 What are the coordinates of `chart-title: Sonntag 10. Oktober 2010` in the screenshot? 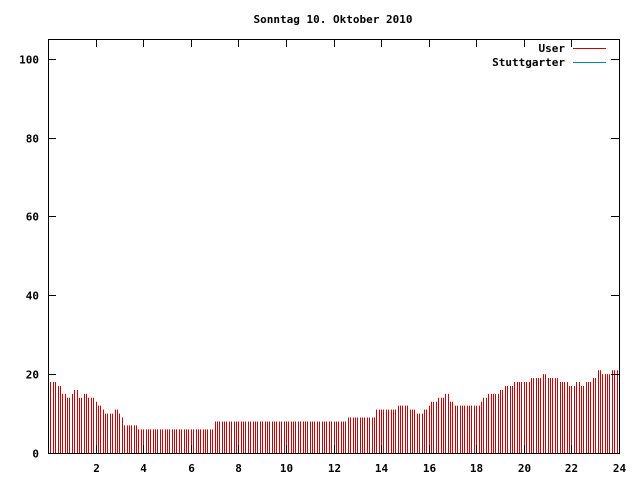 It's located at (333, 19).